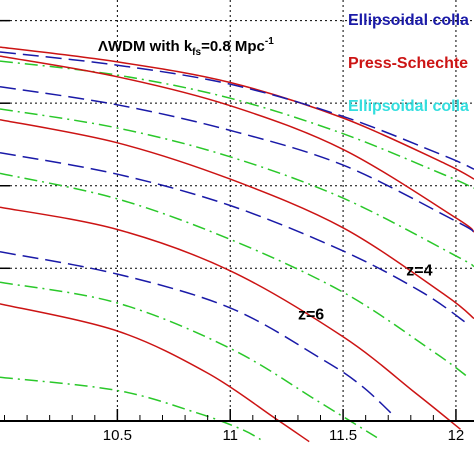  I want to click on legend-entry-2: Press-Schechte, so click(408, 63).